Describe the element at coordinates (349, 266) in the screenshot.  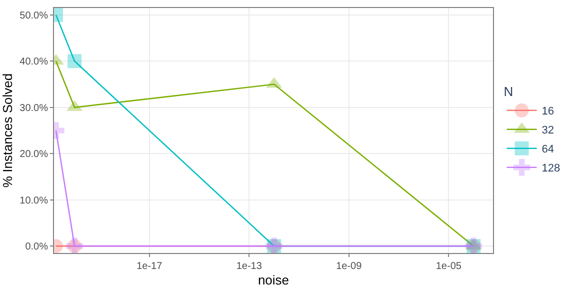
I see `x-tick-label: 1e-09` at that location.